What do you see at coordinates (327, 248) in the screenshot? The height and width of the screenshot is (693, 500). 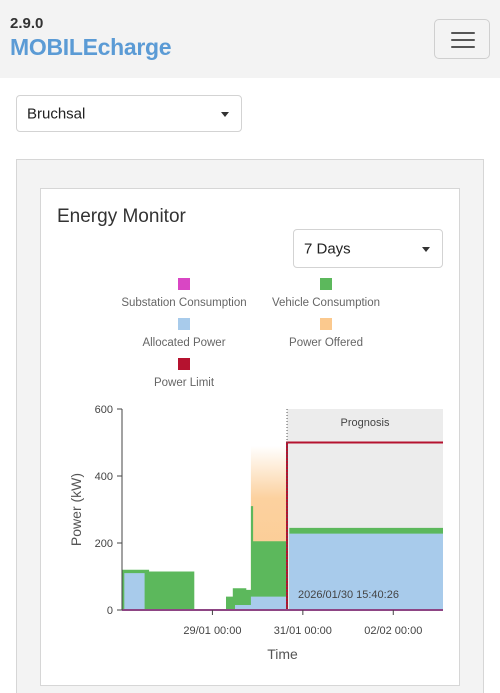 I see `period-select-value: 7 Days` at bounding box center [327, 248].